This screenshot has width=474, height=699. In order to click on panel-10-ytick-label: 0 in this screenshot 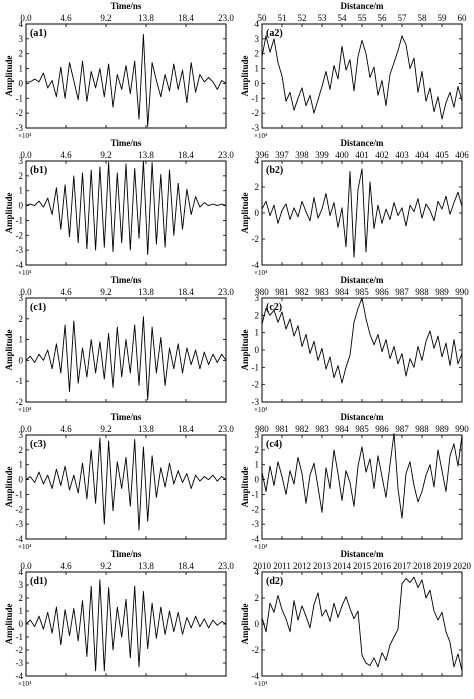, I will do `click(257, 624)`.